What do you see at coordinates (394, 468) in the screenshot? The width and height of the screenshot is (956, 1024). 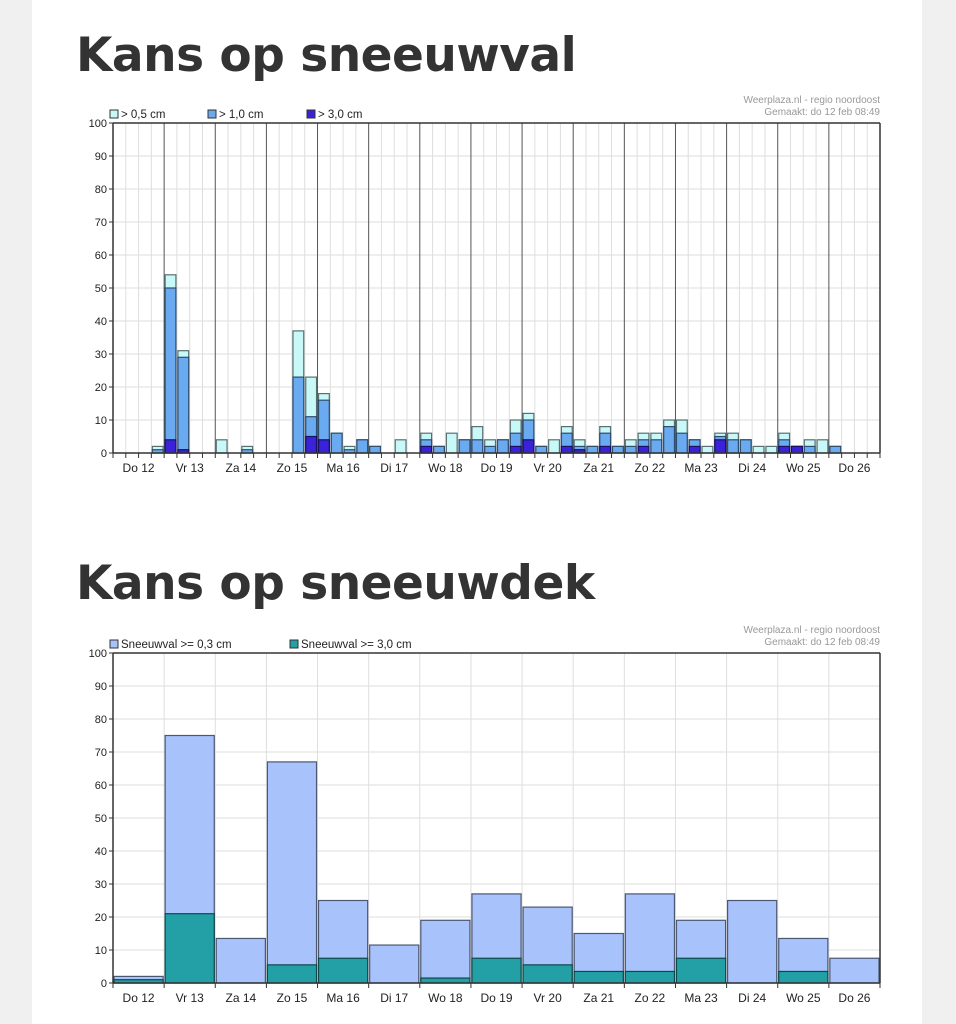 I see `x-tick-label: Di 17` at bounding box center [394, 468].